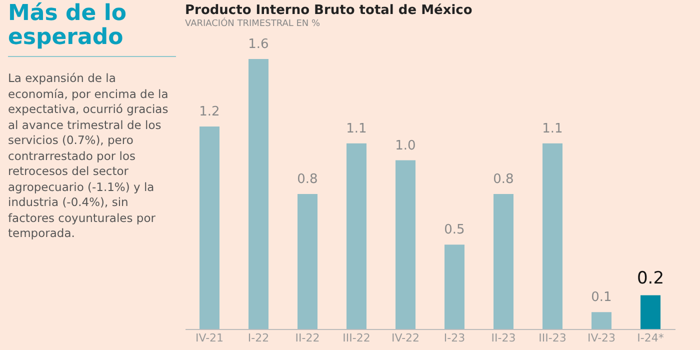 This screenshot has width=700, height=350. I want to click on text: La expansión de la economía, por encima de la expectativa, ocurrió gracias al avance trimestral de los servicios (0.7%), pero contrarrestado por los retrocesos del sector agropecuario (-1.1%) y la industria (-0.4%), sin factores coyunturales por temporada., so click(88, 155).